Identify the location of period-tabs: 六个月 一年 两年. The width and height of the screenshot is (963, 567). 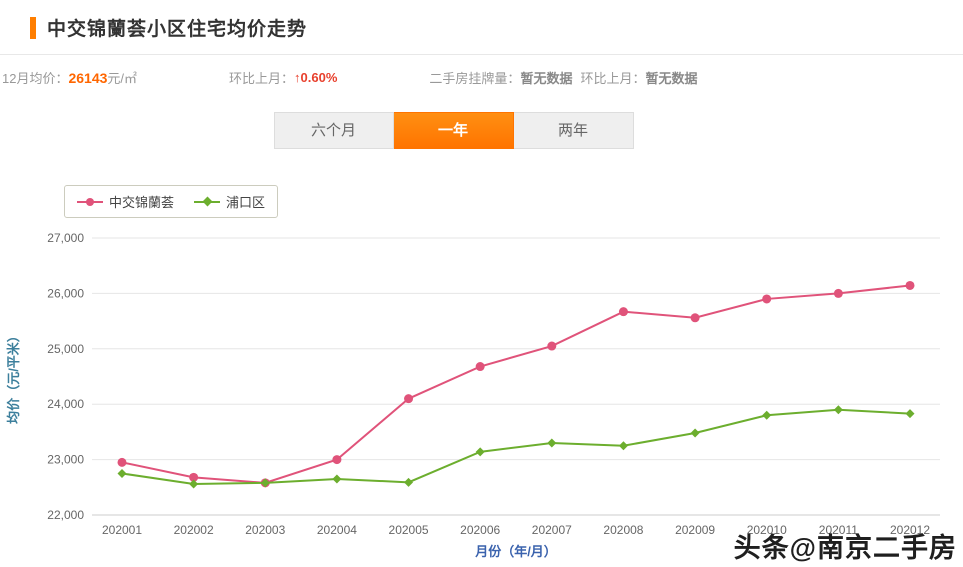
(467, 130).